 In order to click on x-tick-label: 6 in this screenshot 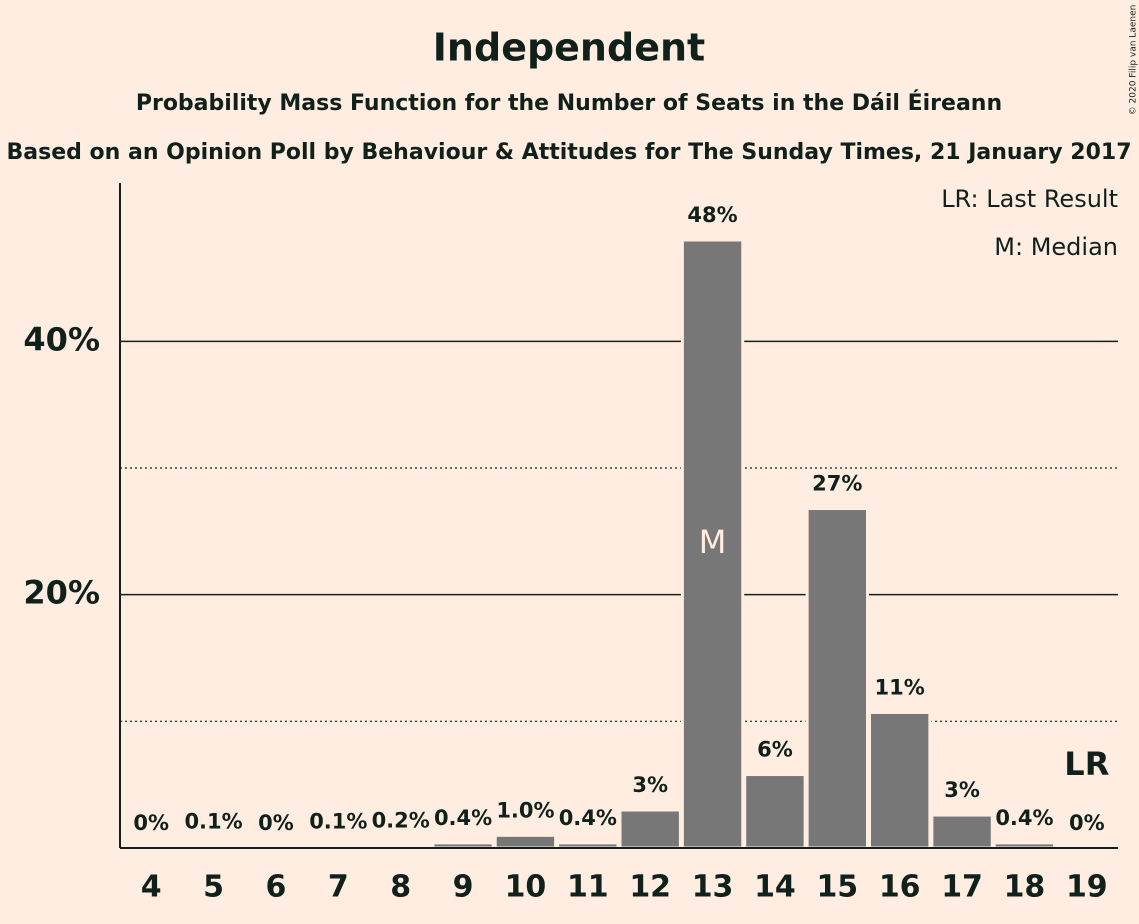, I will do `click(276, 887)`.